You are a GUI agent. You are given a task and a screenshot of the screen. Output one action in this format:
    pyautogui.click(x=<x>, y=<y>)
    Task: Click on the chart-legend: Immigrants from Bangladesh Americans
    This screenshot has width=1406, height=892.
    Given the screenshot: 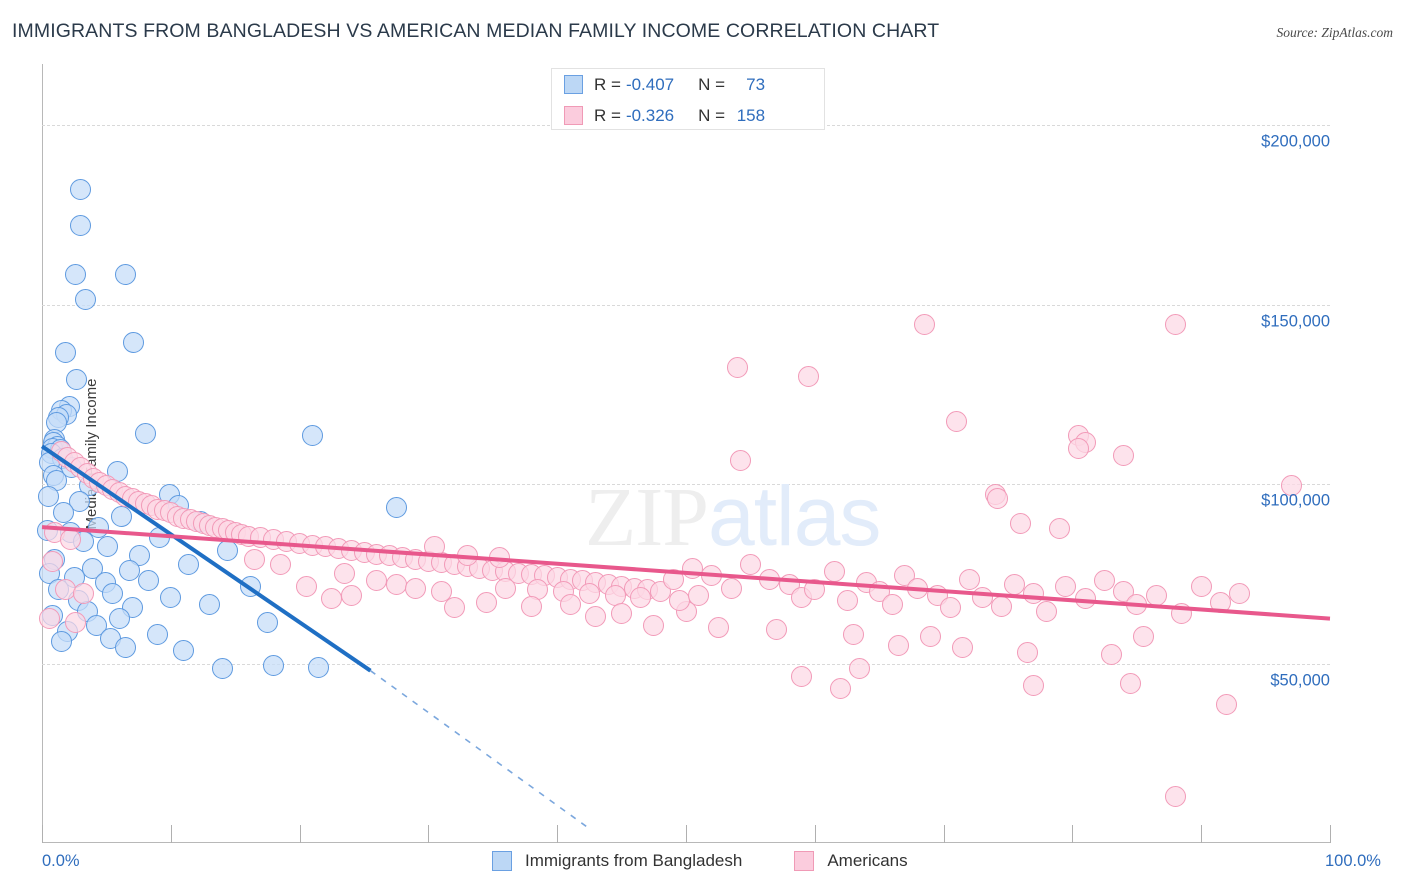 What is the action you would take?
    pyautogui.click(x=726, y=861)
    